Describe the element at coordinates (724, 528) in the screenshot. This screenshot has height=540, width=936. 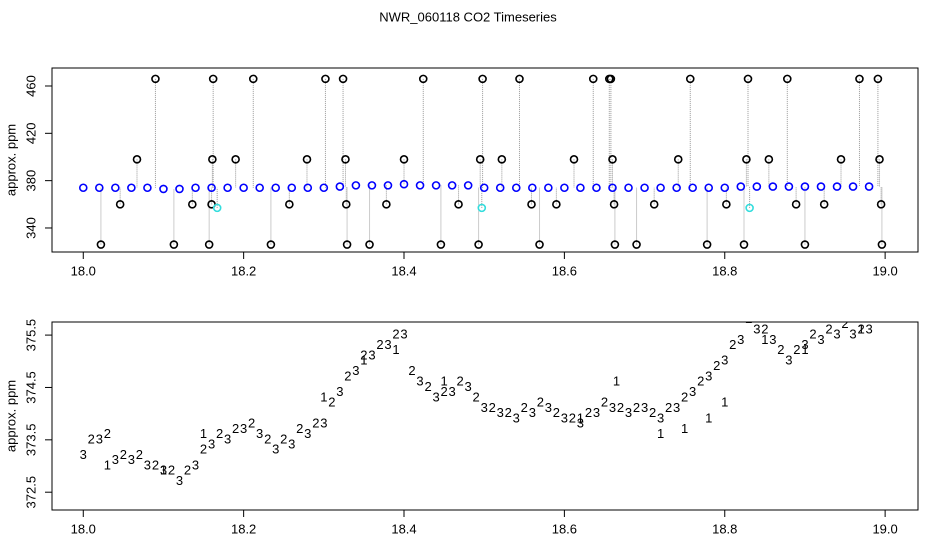
I see `x-tick-label: 18.8` at that location.